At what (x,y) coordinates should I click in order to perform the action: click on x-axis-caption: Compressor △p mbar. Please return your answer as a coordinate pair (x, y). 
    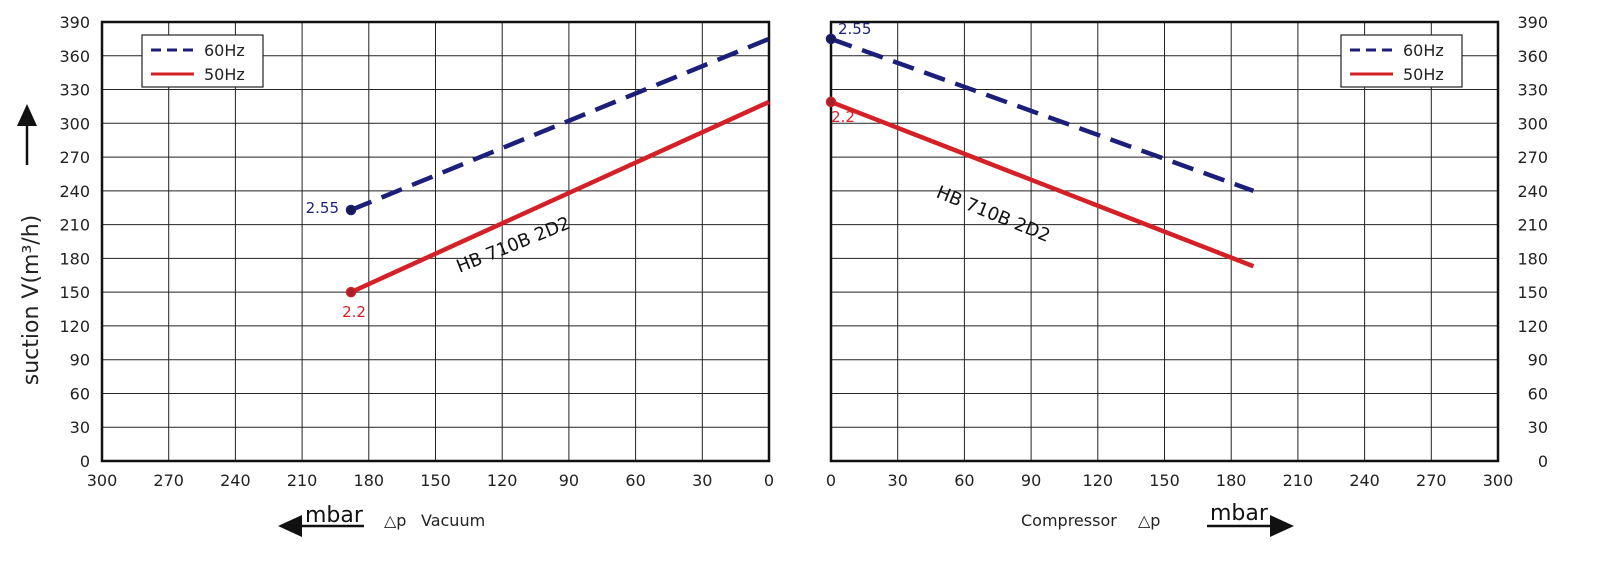
    Looking at the image, I should click on (1157, 519).